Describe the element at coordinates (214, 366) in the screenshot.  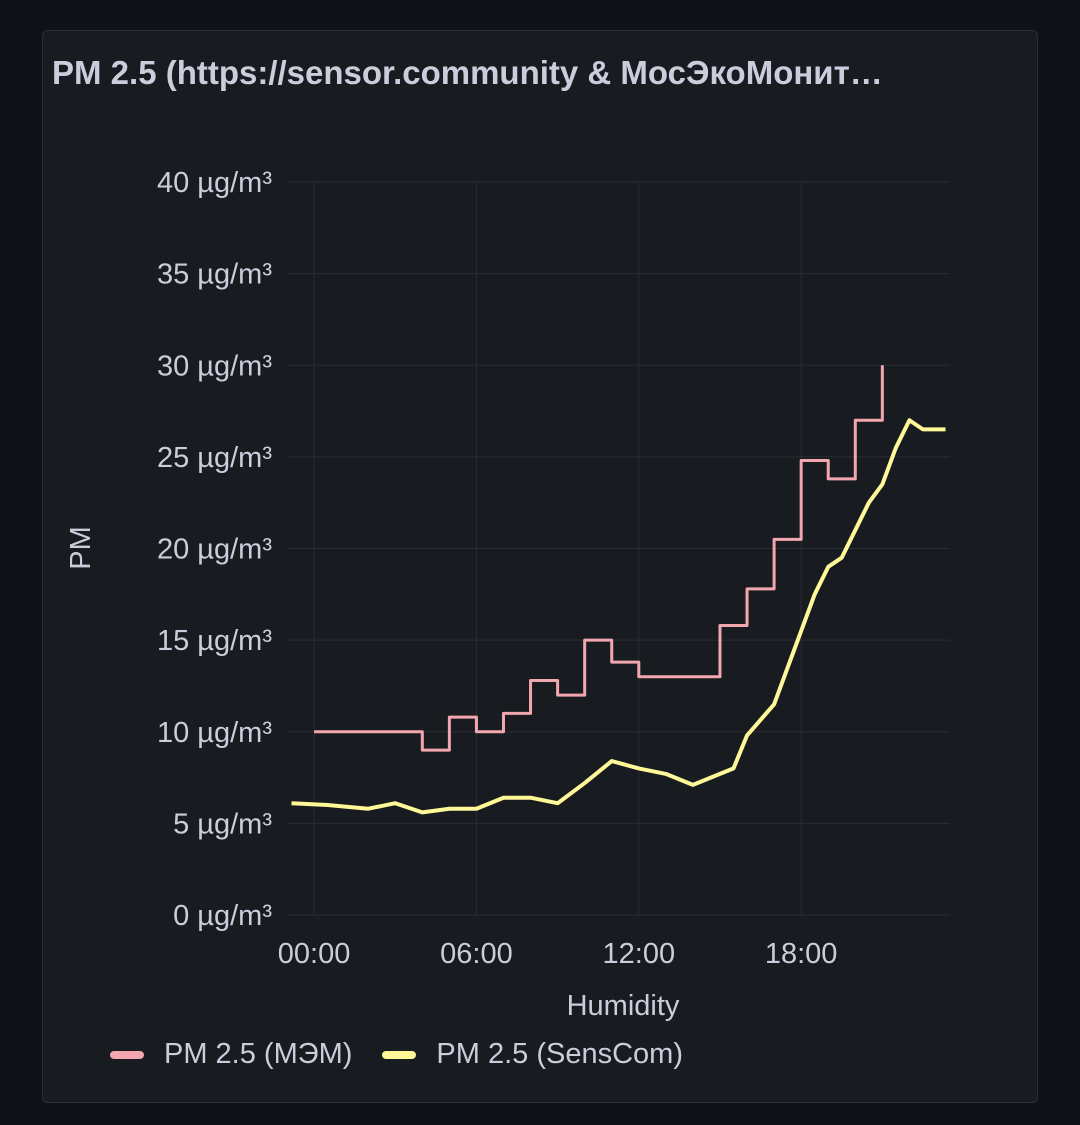
I see `y-tick-label: 30 µg/m³` at that location.